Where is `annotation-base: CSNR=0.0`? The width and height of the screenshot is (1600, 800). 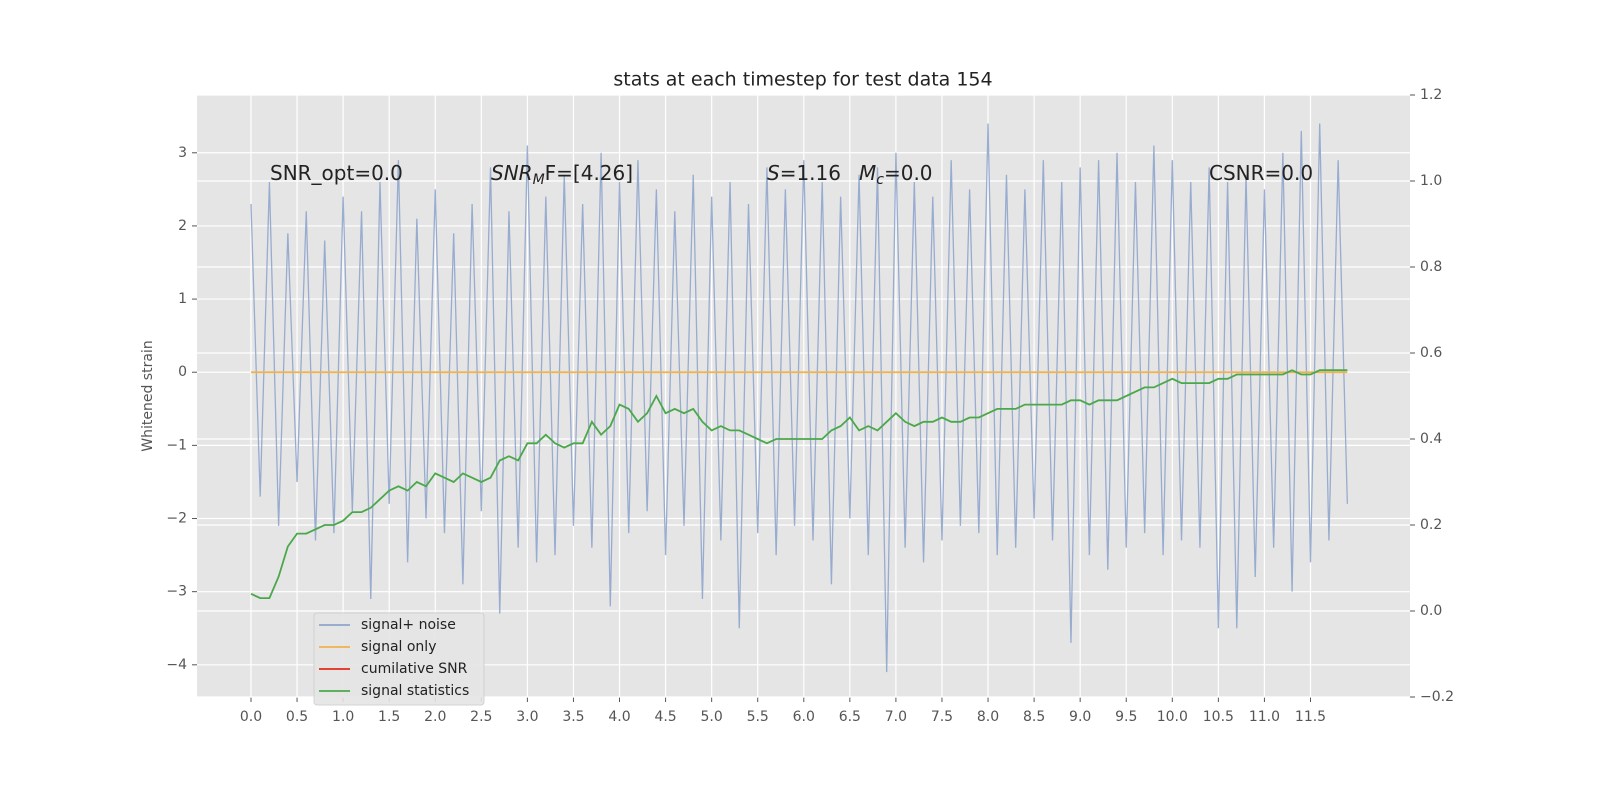
annotation-base: CSNR=0.0 is located at coordinates (1261, 173).